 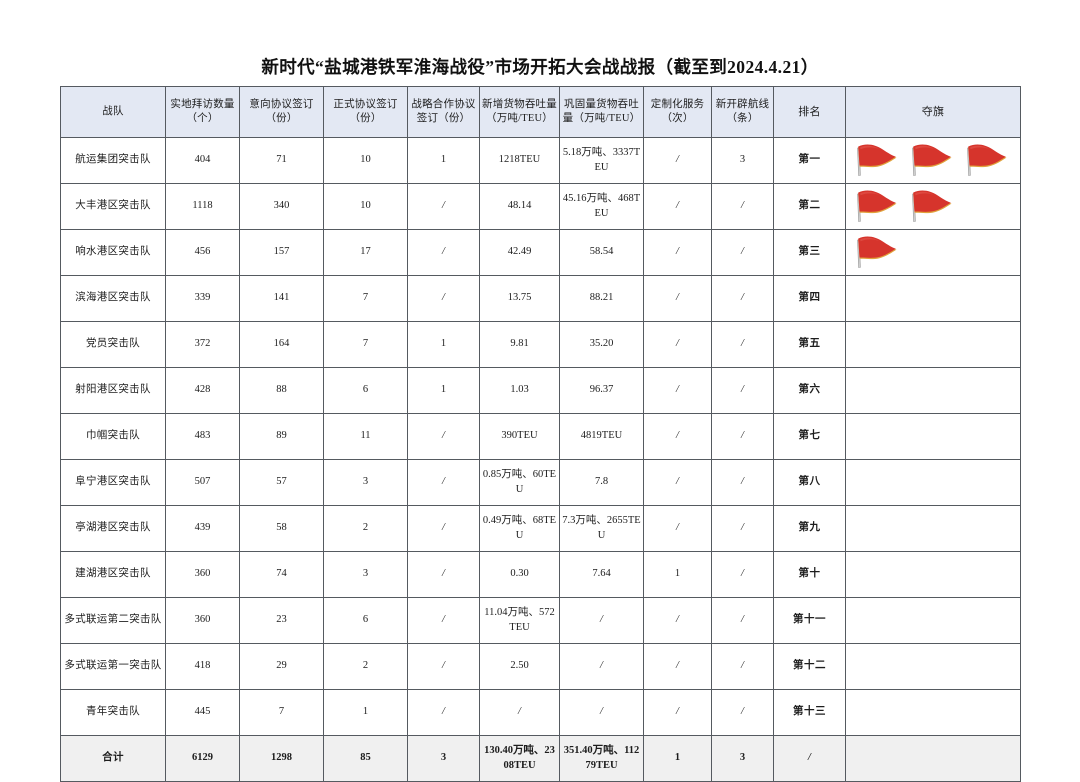 I want to click on column-header-formal: 正式协议签订（份）, so click(x=365, y=112).